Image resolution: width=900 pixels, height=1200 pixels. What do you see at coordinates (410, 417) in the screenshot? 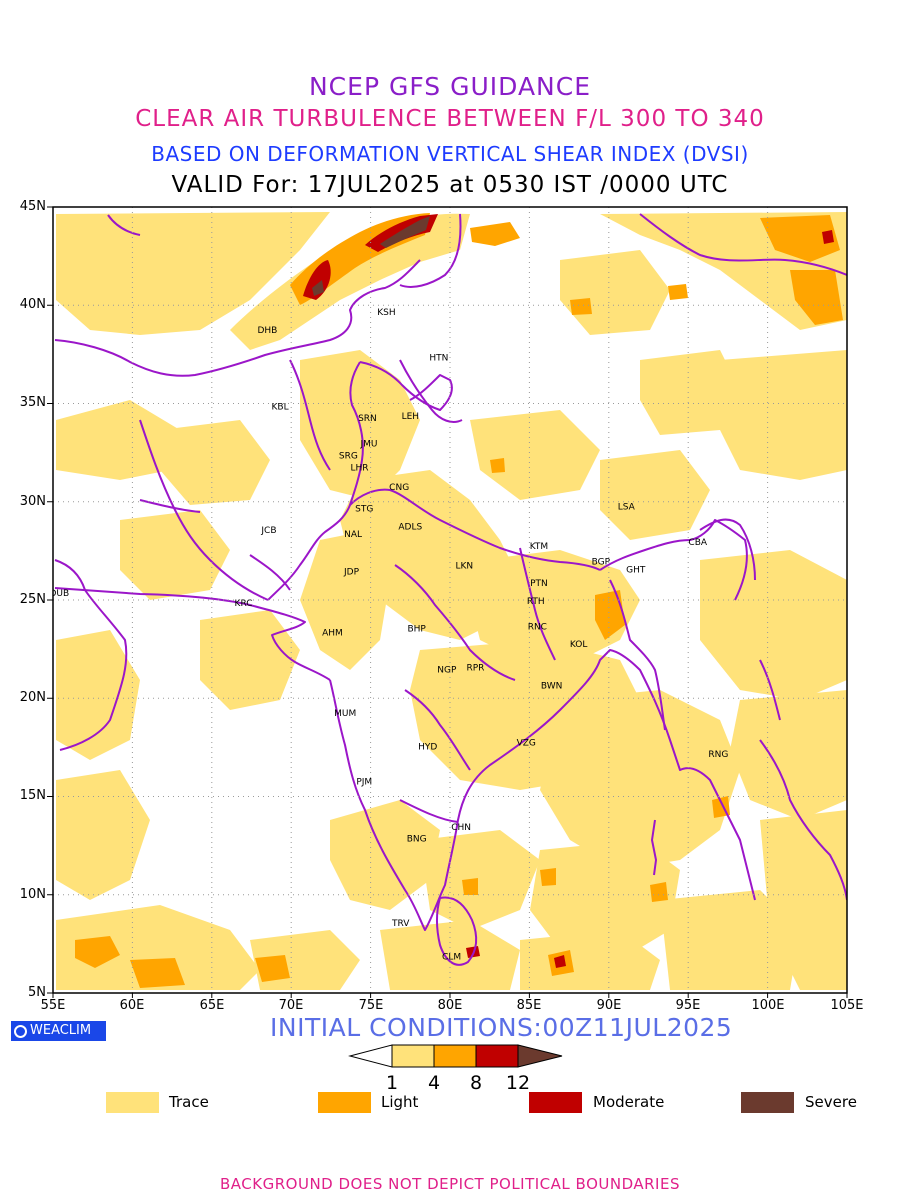
I see `station-label-leh: LEH` at bounding box center [410, 417].